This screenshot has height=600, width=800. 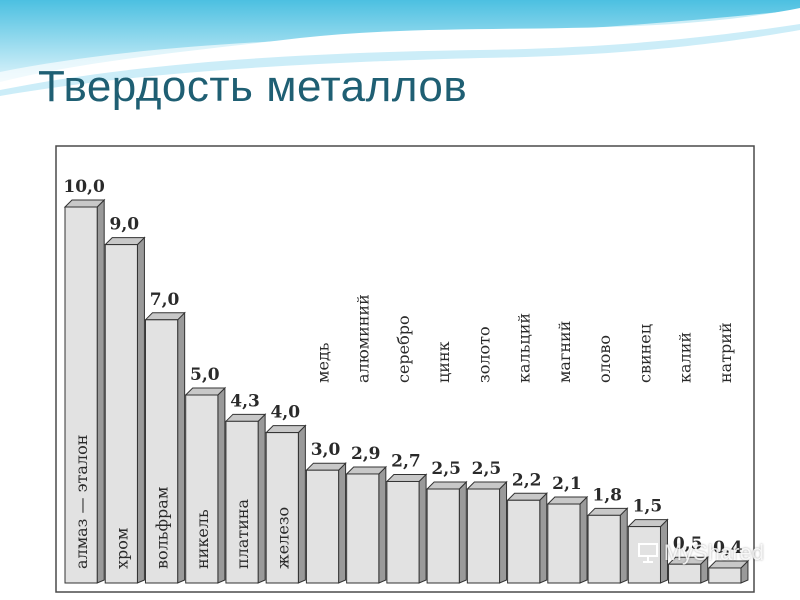 What do you see at coordinates (443, 362) in the screenshot?
I see `category-label: цинк` at bounding box center [443, 362].